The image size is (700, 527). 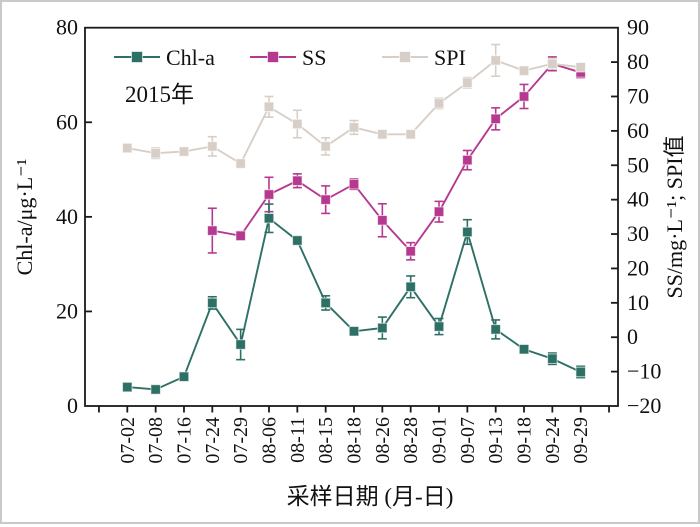 I want to click on x-tick-label: 08-26, so click(x=383, y=440).